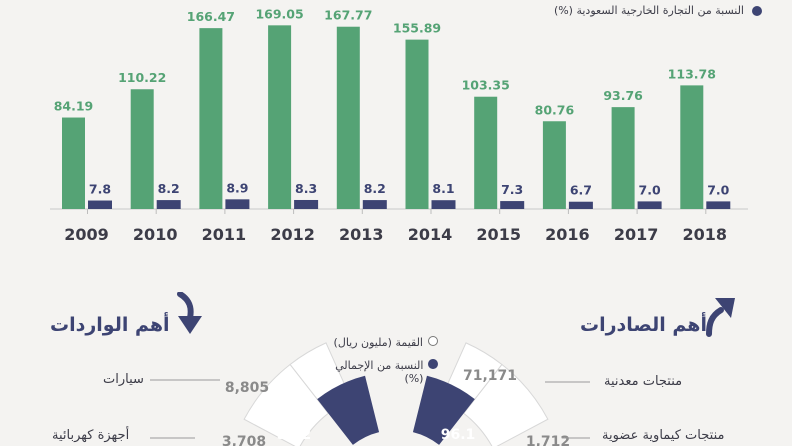 Image resolution: width=792 pixels, height=446 pixels. I want to click on import-value-label: 3,708, so click(244, 440).